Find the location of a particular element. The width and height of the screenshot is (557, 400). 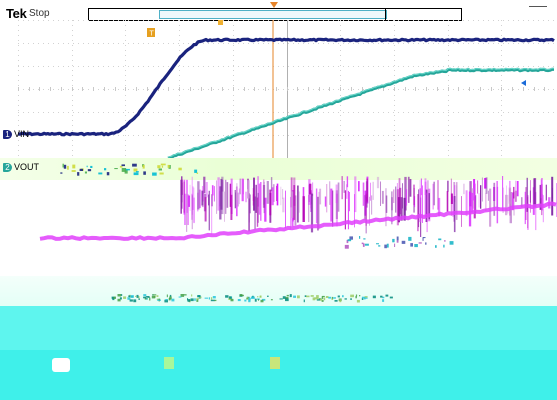

ch2-label: 2 VOUT is located at coordinates (21, 167).